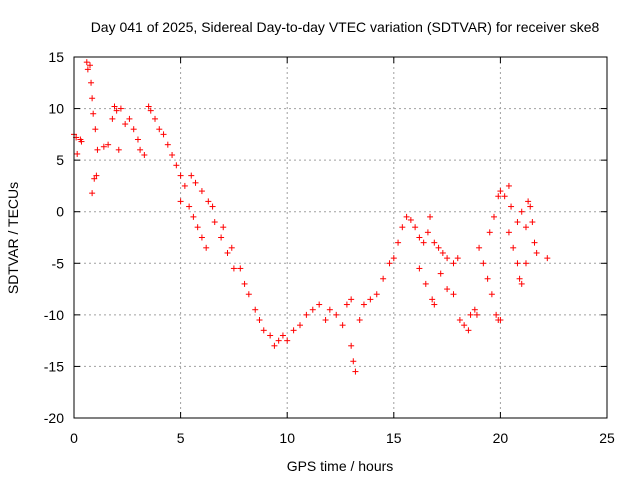 Image resolution: width=640 pixels, height=480 pixels. Describe the element at coordinates (54, 366) in the screenshot. I see `y-tick-label: -15` at that location.